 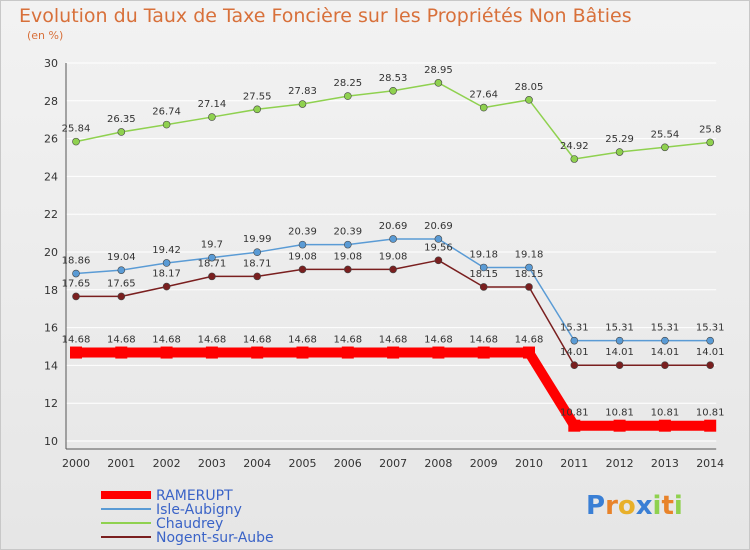 What do you see at coordinates (347, 83) in the screenshot?
I see `data-label: 28.25` at bounding box center [347, 83].